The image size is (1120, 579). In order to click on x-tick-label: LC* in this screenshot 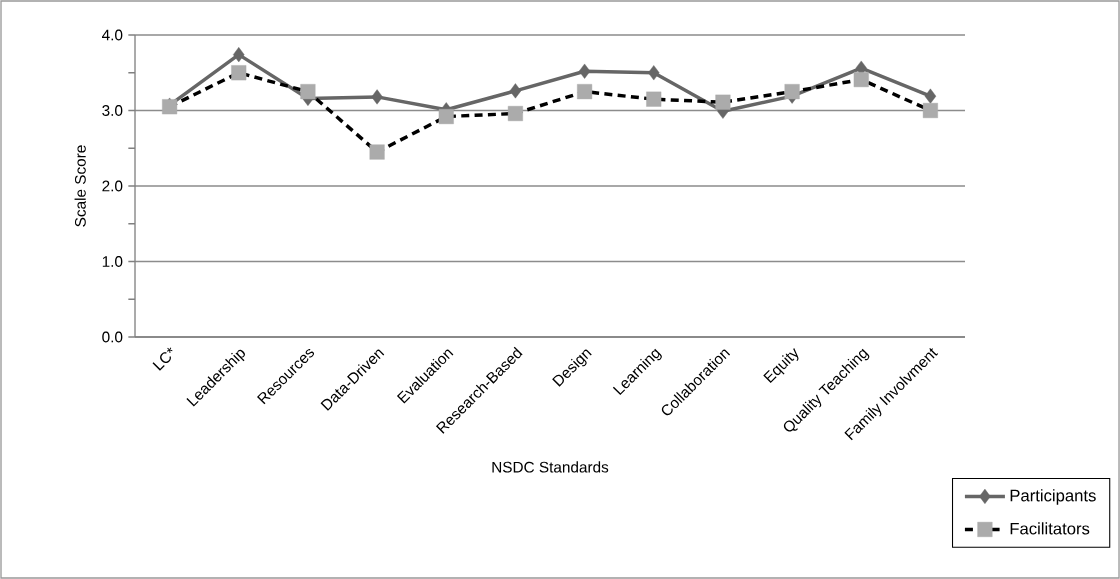, I will do `click(162, 359)`.